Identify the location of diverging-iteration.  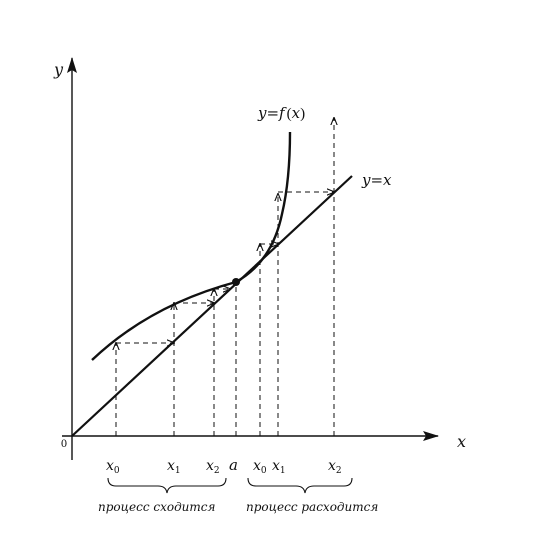
(297, 277).